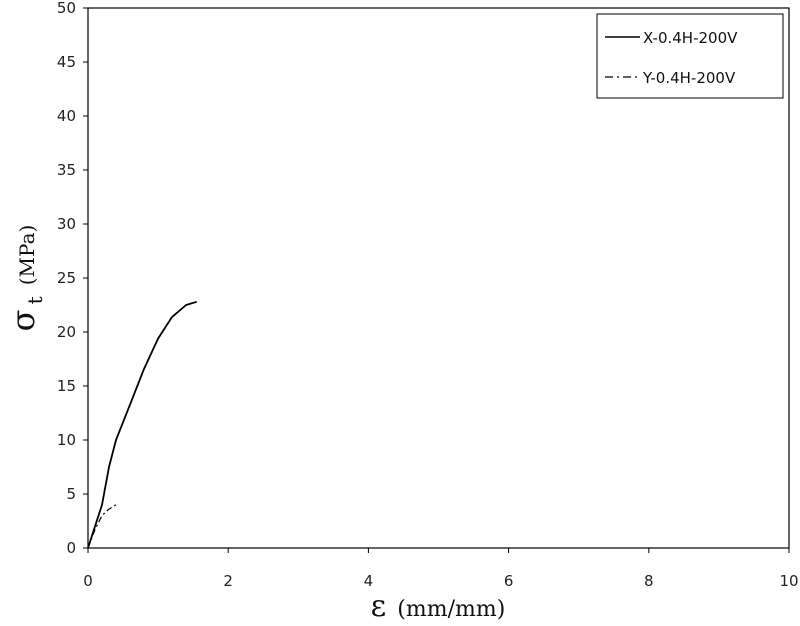 This screenshot has height=626, width=800. I want to click on x-tick-label: 0, so click(88, 581).